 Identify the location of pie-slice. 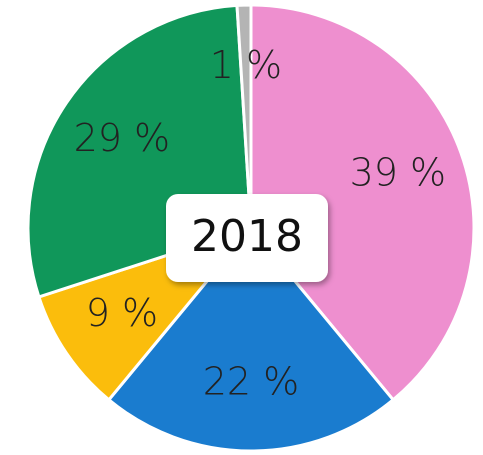
(244, 116).